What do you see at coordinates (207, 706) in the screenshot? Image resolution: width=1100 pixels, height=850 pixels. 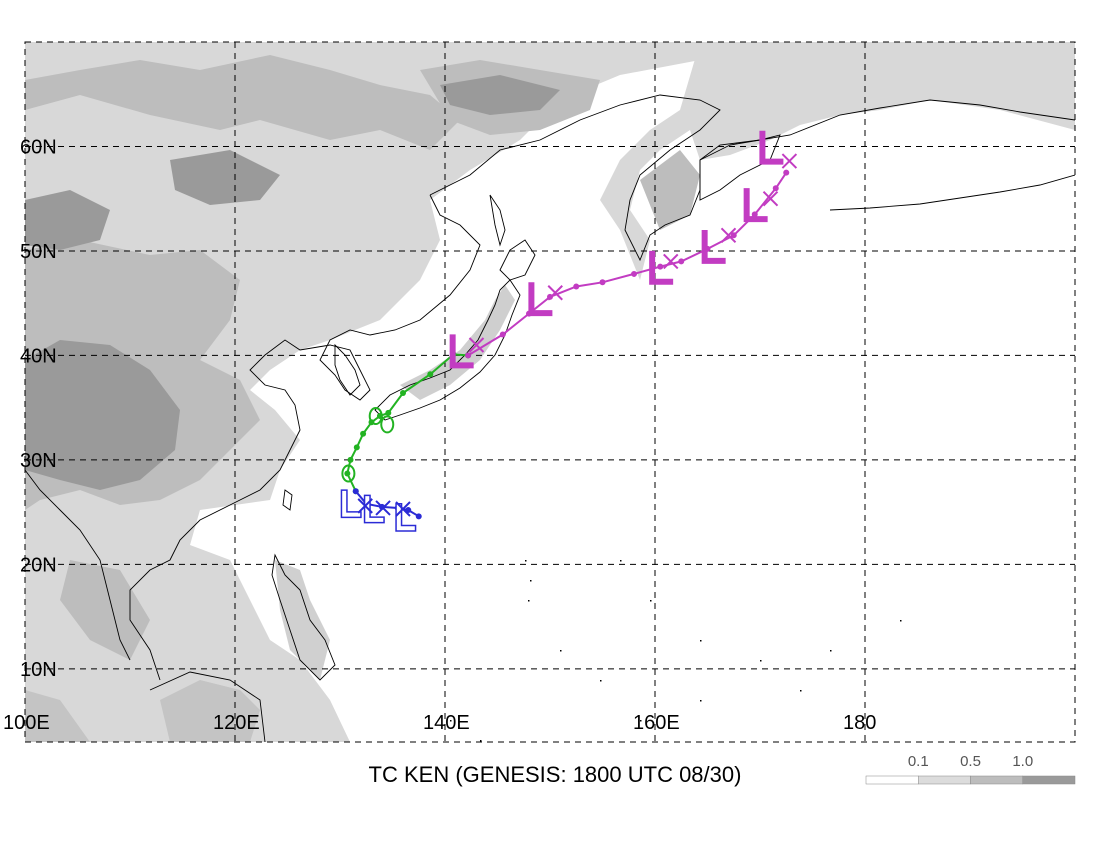 I see `coastline-borneo` at bounding box center [207, 706].